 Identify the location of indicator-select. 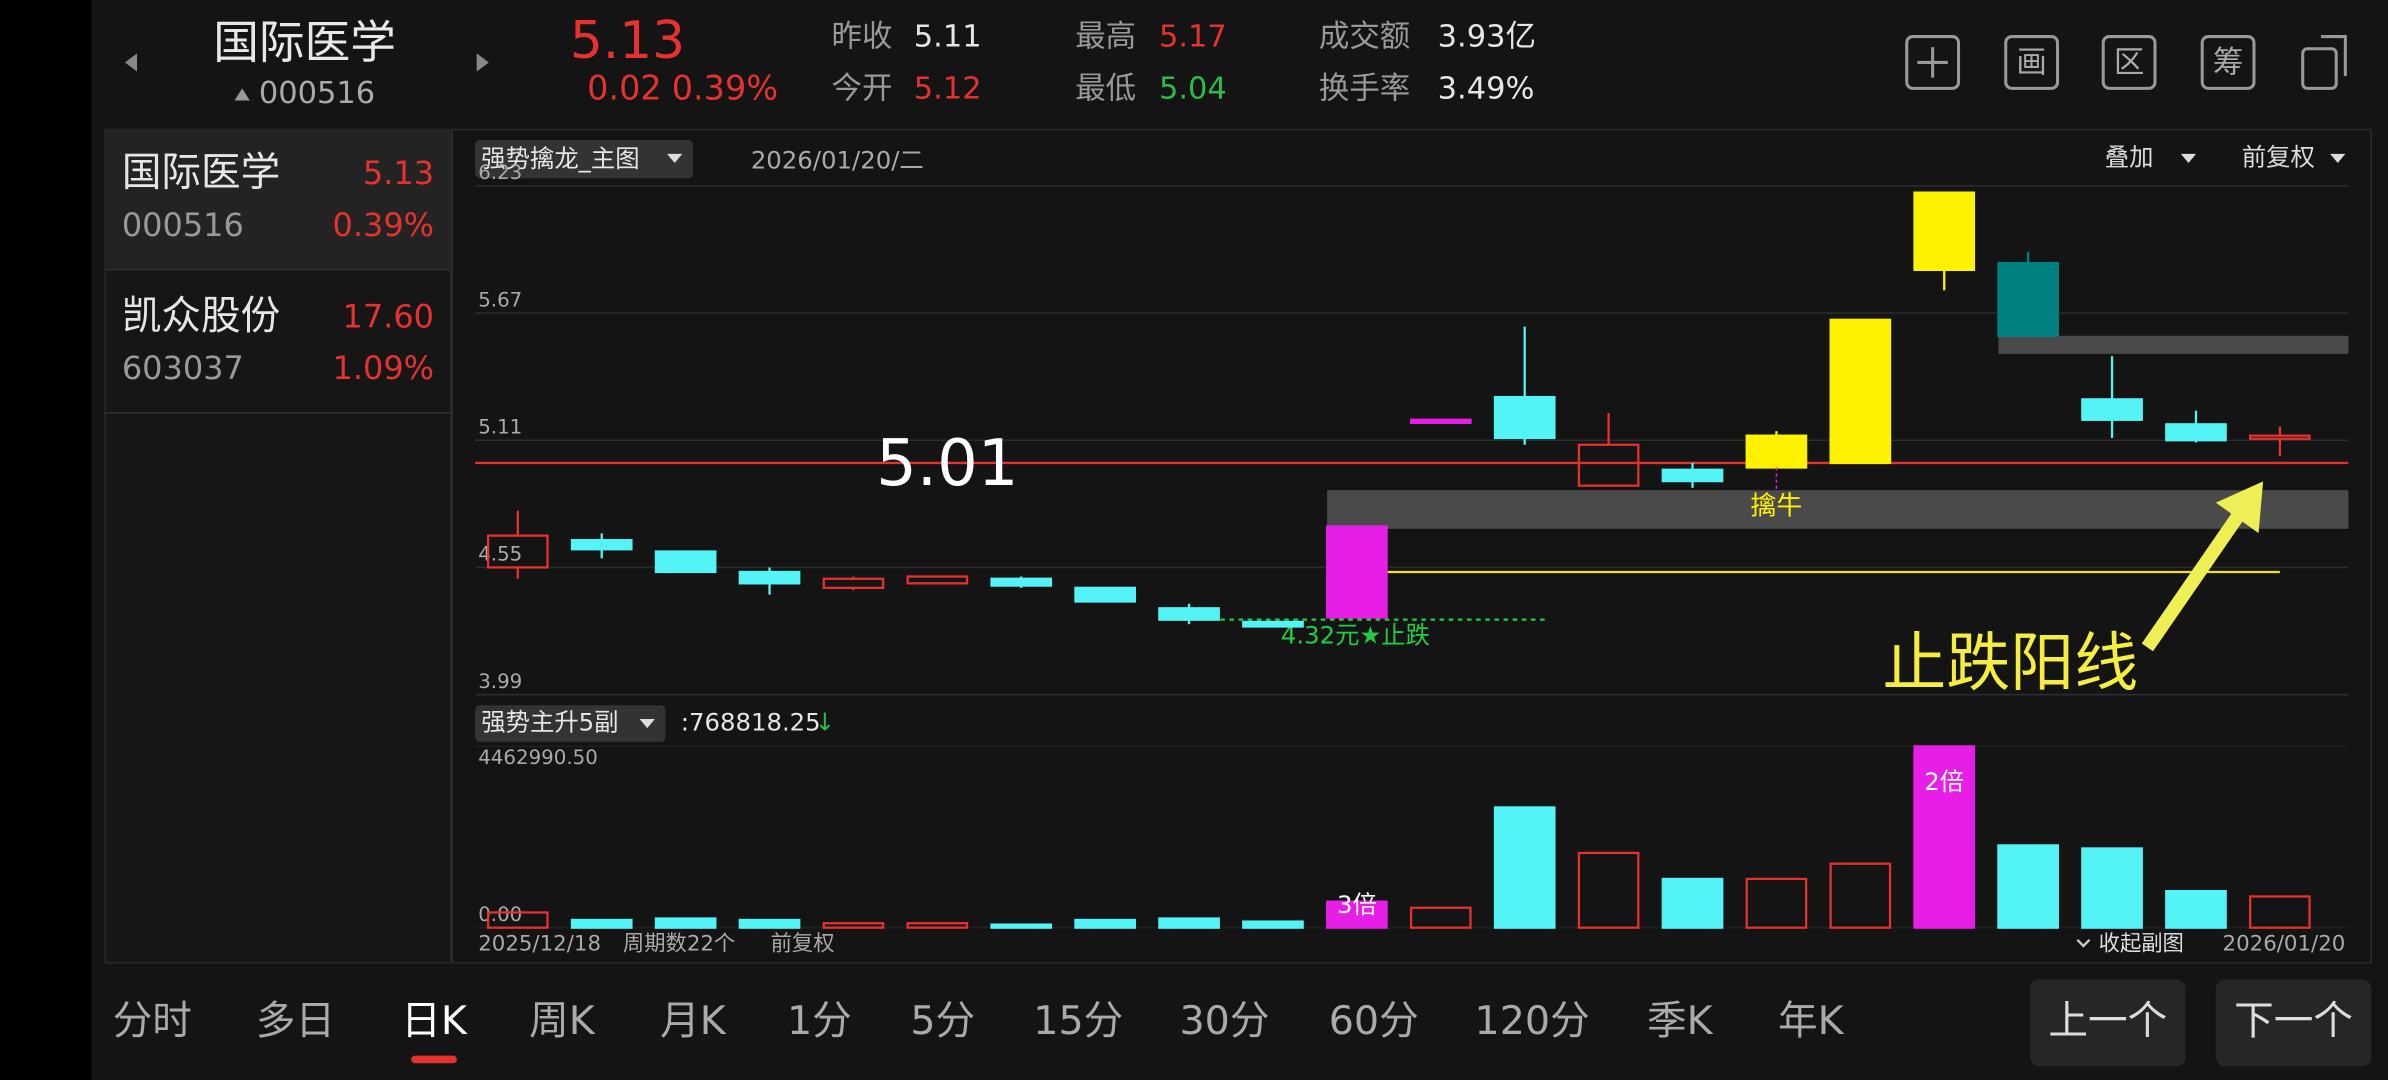
(584, 159).